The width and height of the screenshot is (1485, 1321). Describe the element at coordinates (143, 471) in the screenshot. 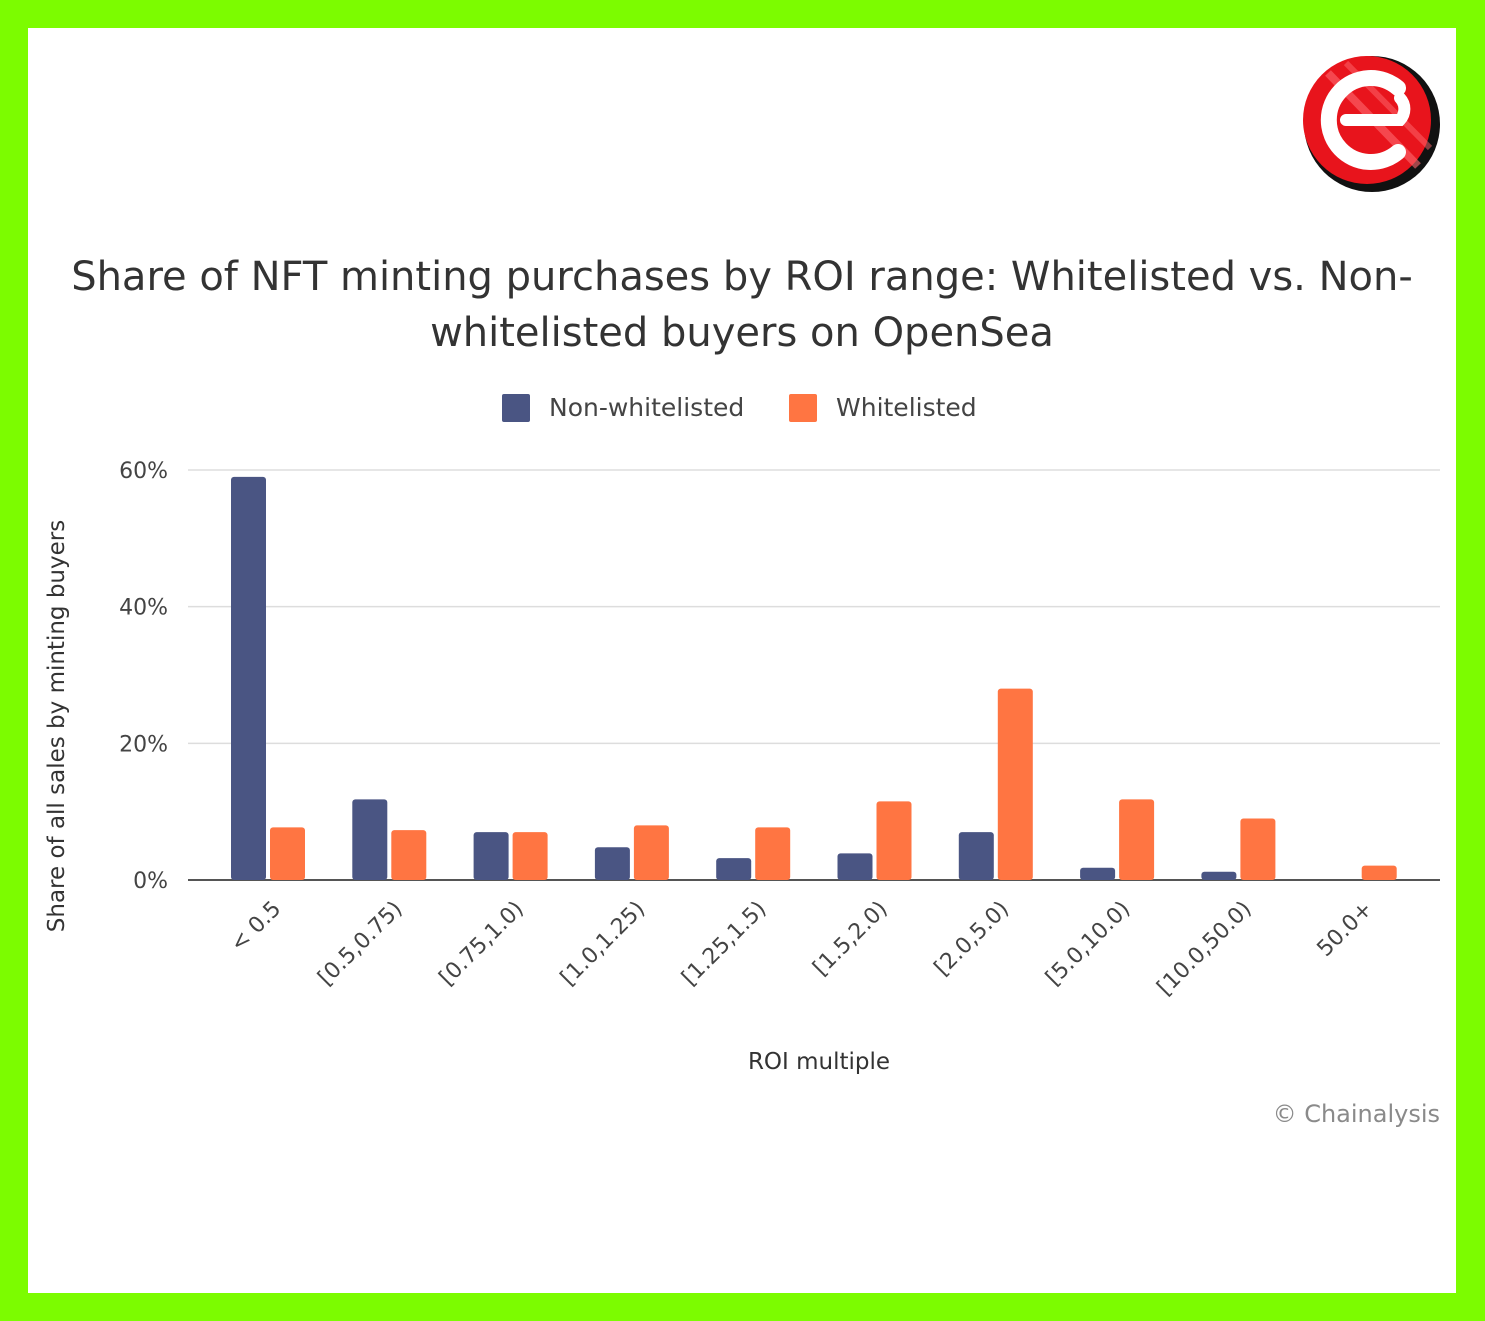

I see `y-tick-label: 60%` at that location.